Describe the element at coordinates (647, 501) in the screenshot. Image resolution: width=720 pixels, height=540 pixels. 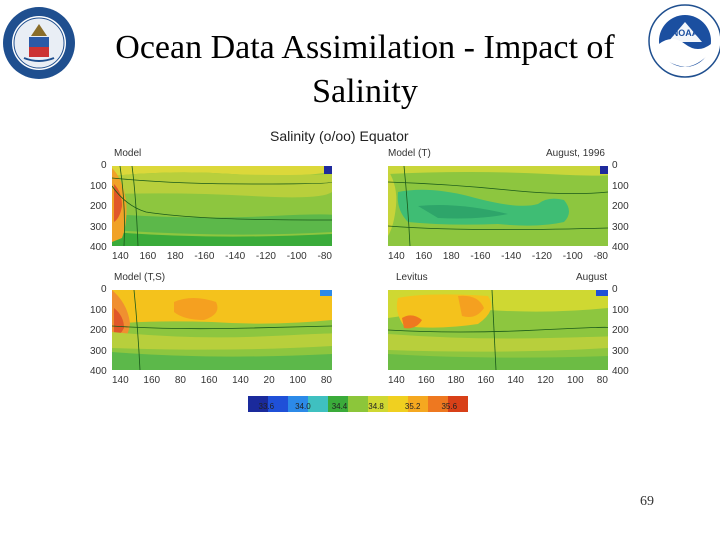
I see `page-number: 69` at that location.